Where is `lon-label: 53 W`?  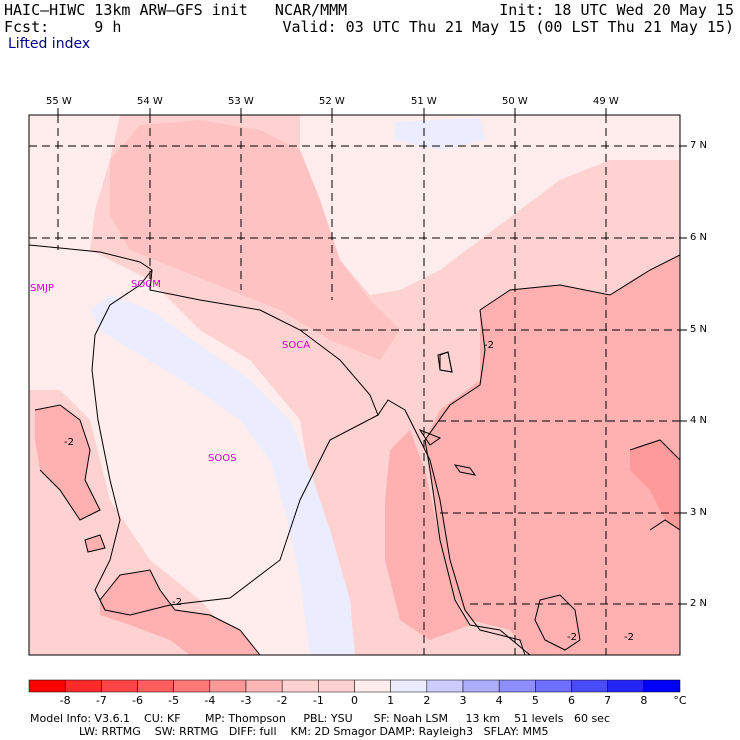 lon-label: 53 W is located at coordinates (241, 101).